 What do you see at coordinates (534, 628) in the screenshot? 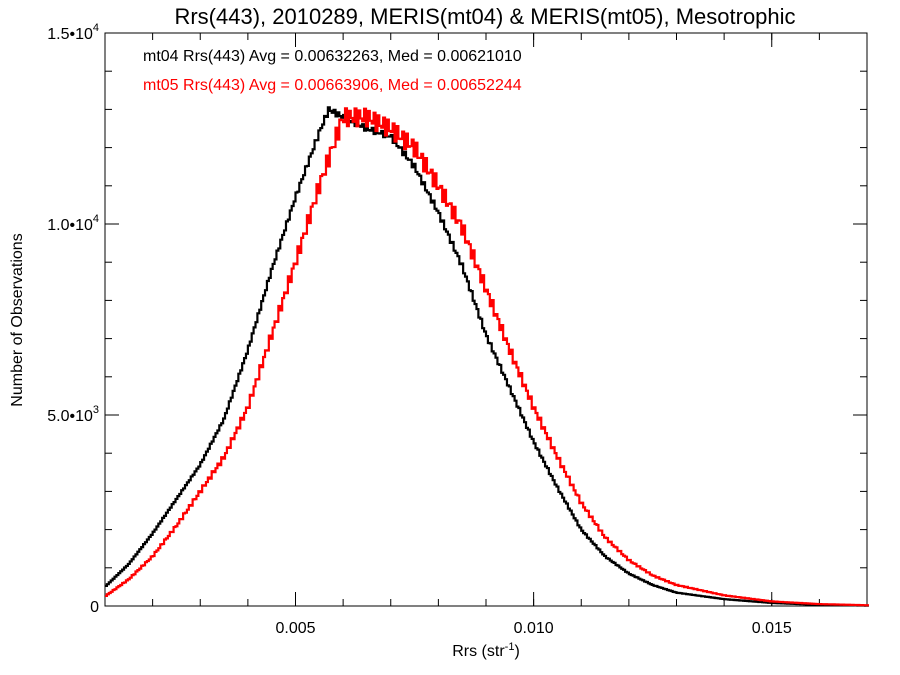
I see `x-tick-label: 0.010` at bounding box center [534, 628].